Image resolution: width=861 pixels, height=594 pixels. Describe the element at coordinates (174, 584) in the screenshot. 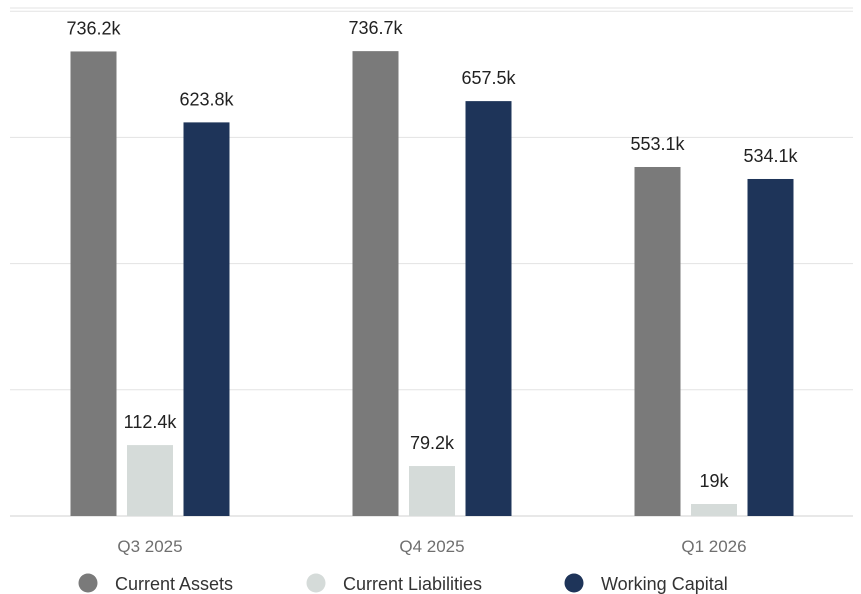

I see `legend-label: Current Assets` at that location.